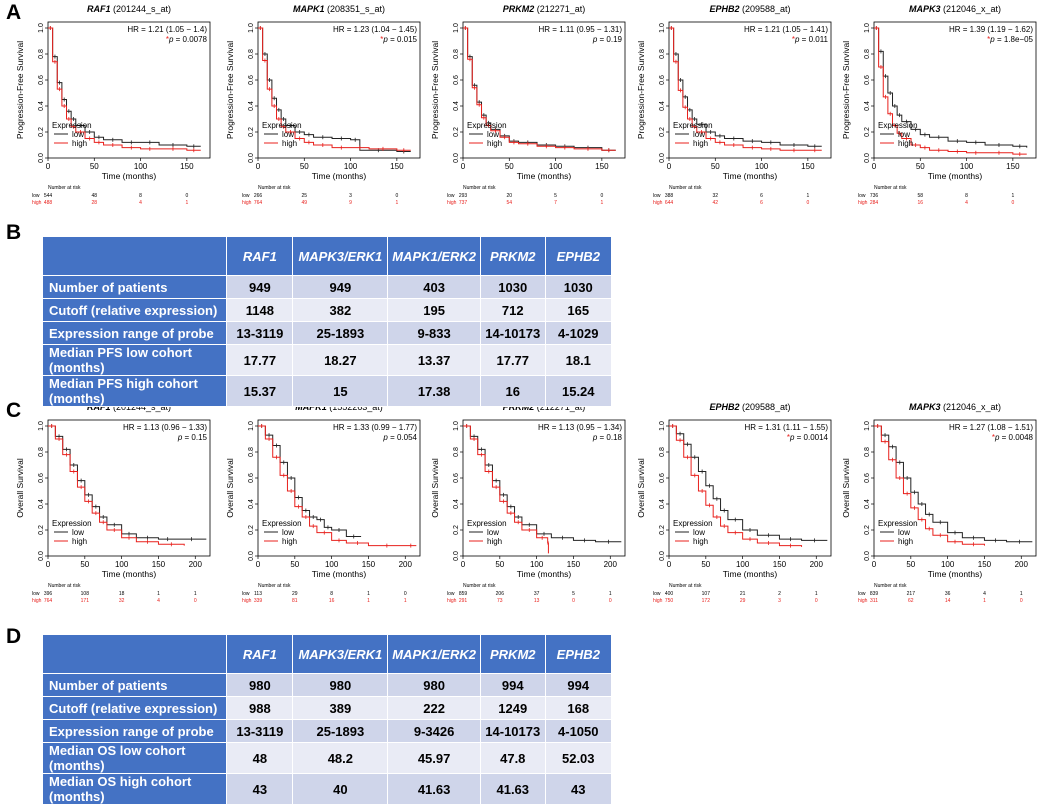 The width and height of the screenshot is (1050, 805). What do you see at coordinates (260, 758) in the screenshot?
I see `table-cell: 48` at bounding box center [260, 758].